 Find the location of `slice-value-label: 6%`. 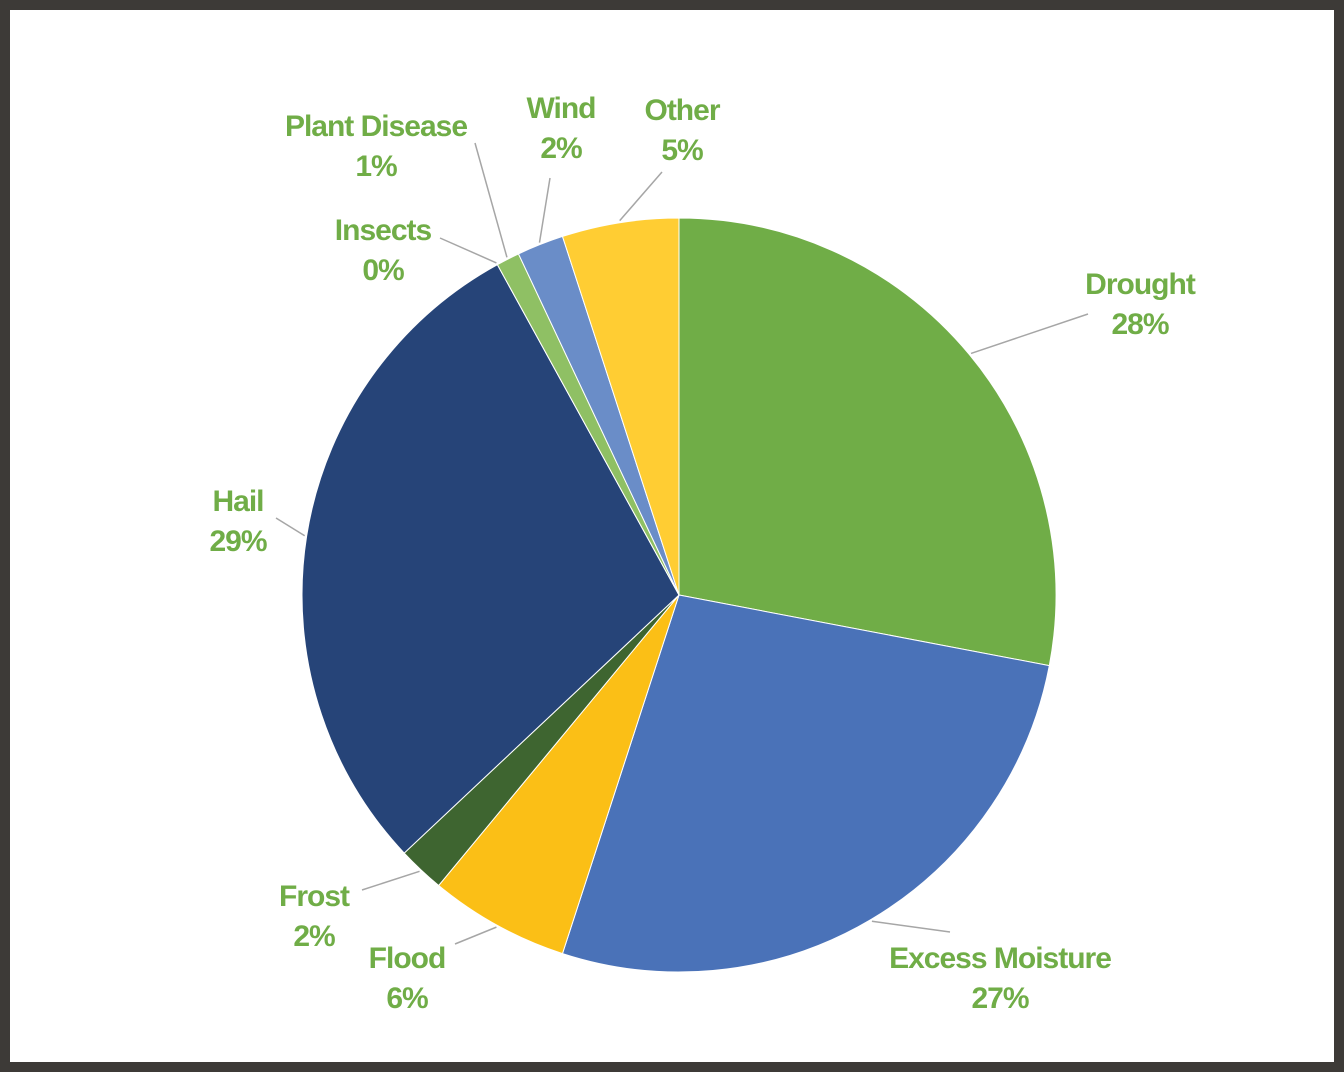

slice-value-label: 6% is located at coordinates (407, 998).